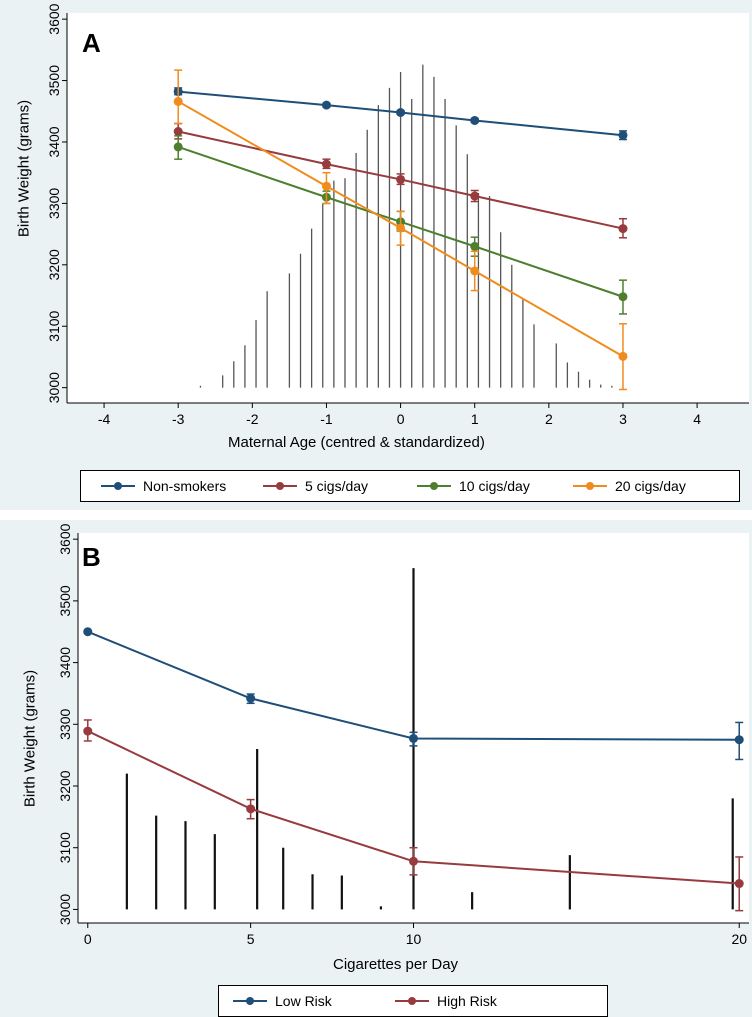 The height and width of the screenshot is (1017, 752). Describe the element at coordinates (250, 1001) in the screenshot. I see `legend-swatch-low-risk` at that location.